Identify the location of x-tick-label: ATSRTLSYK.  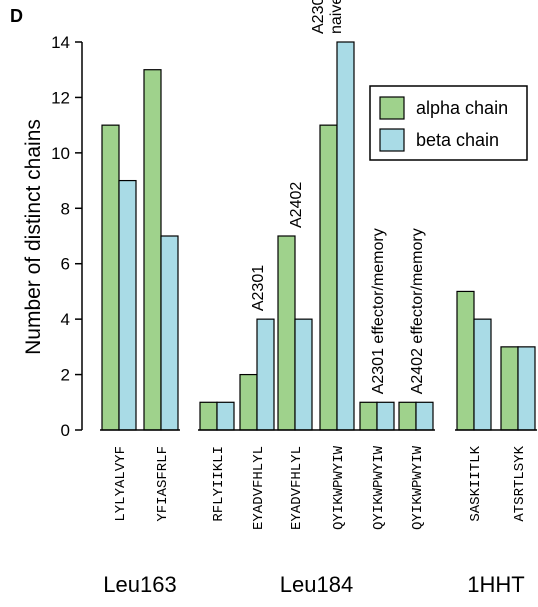
(520, 483).